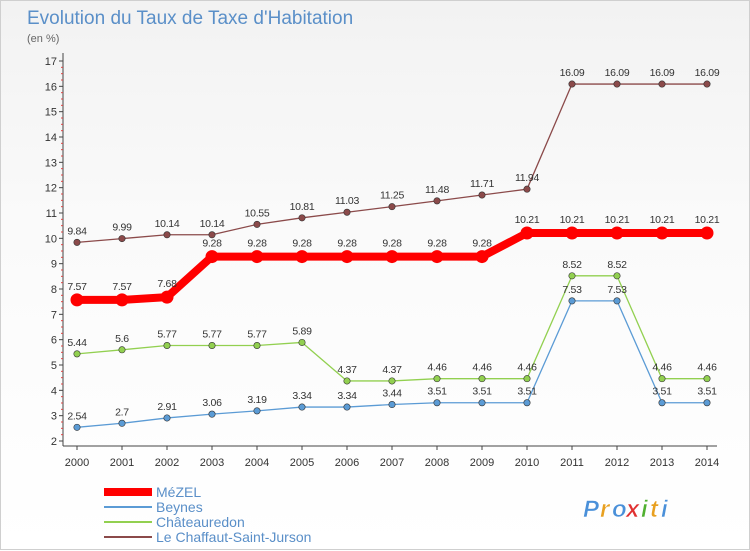  I want to click on data-label: 2.54, so click(77, 416).